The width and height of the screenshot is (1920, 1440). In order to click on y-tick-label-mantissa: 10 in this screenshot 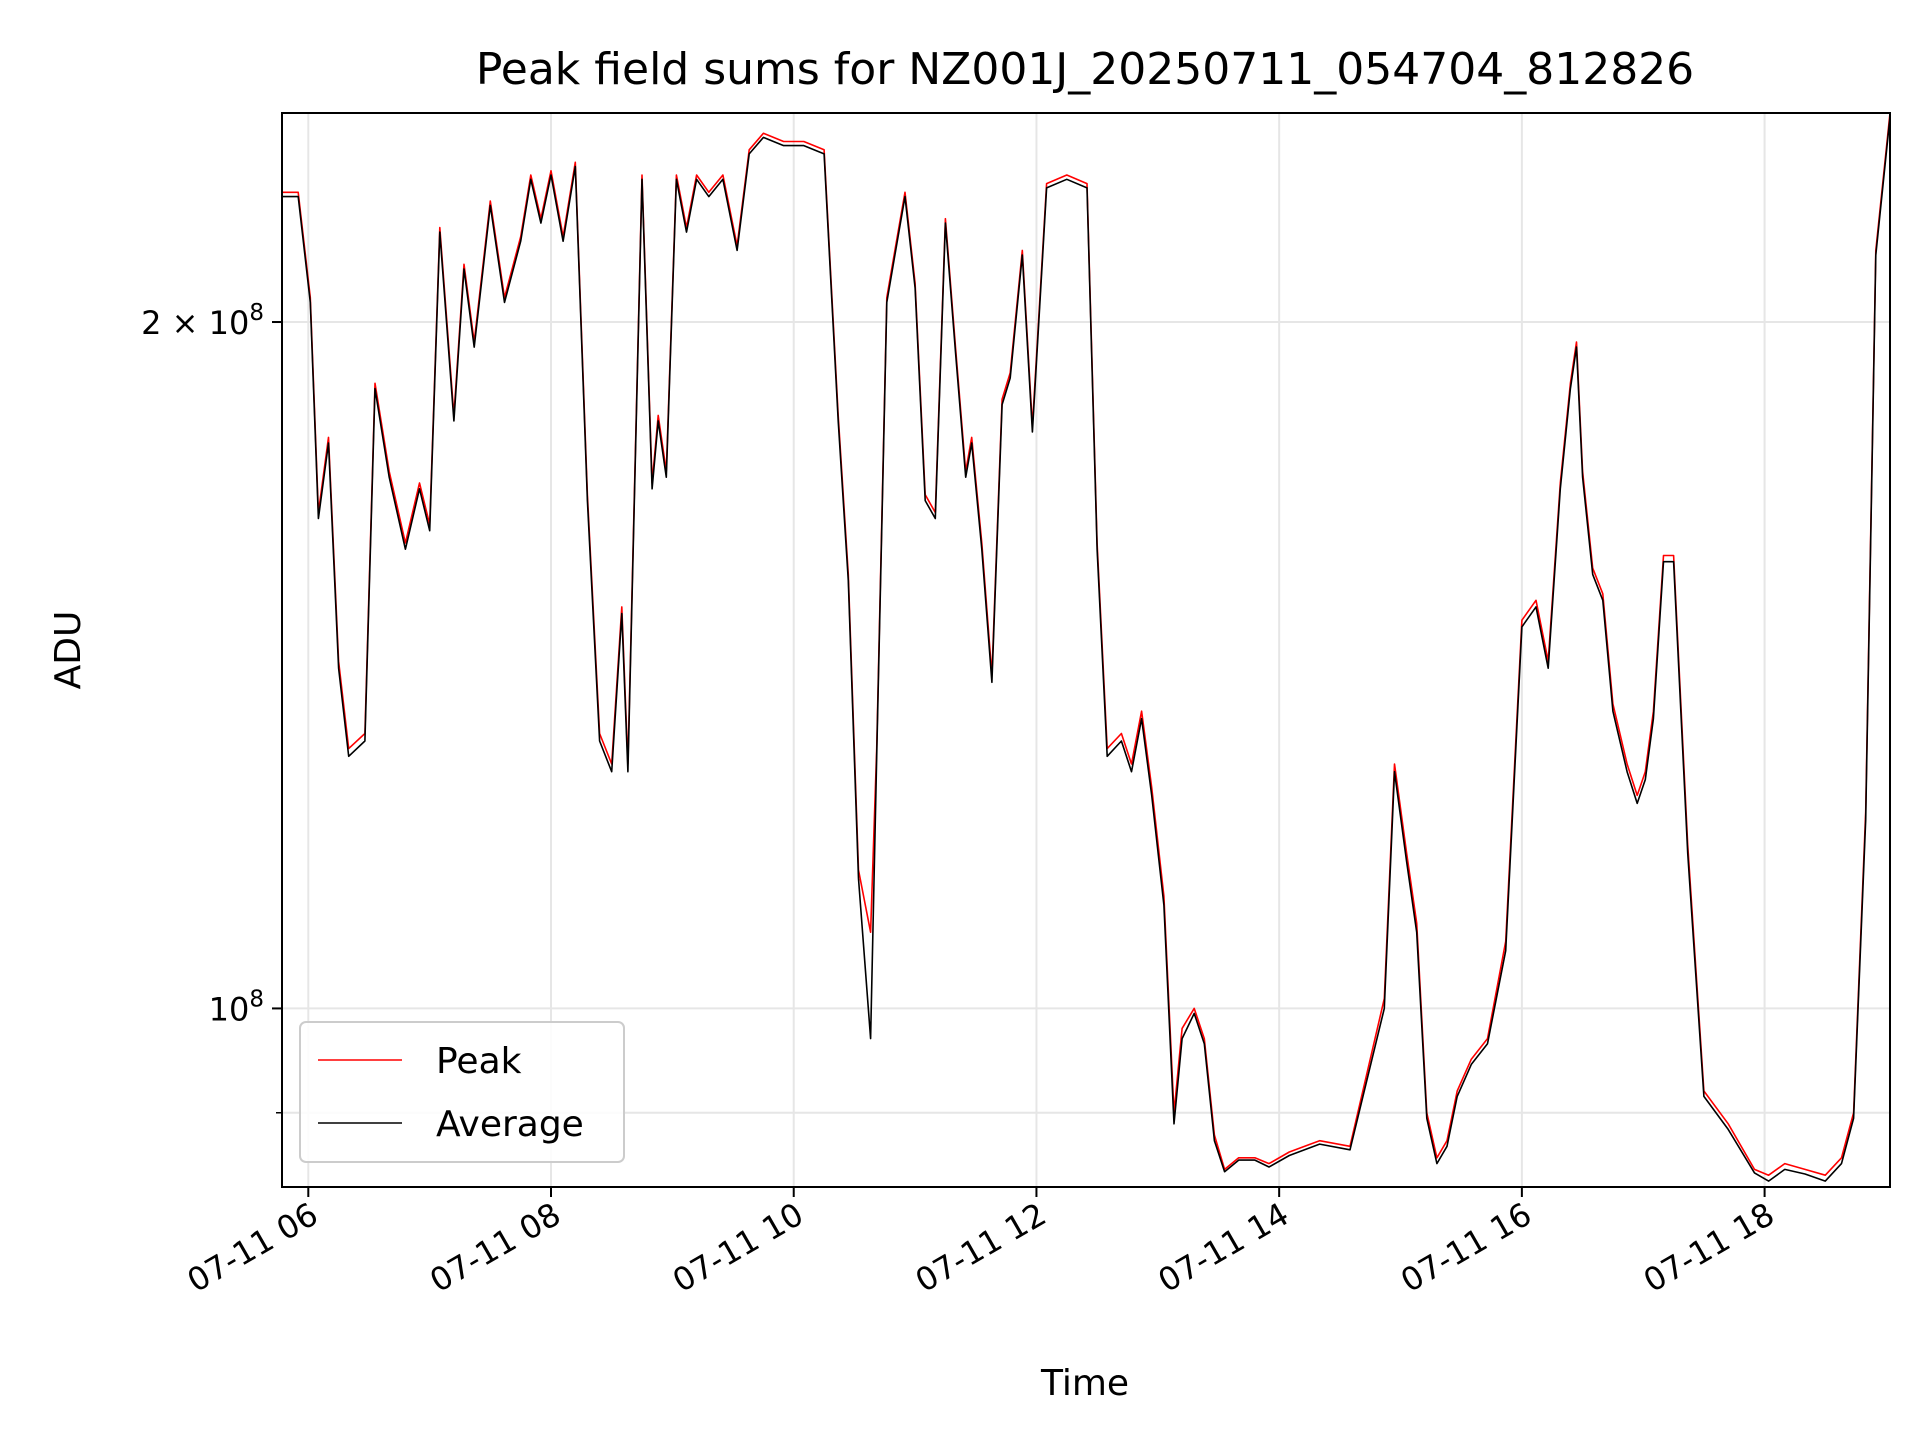, I will do `click(229, 1009)`.